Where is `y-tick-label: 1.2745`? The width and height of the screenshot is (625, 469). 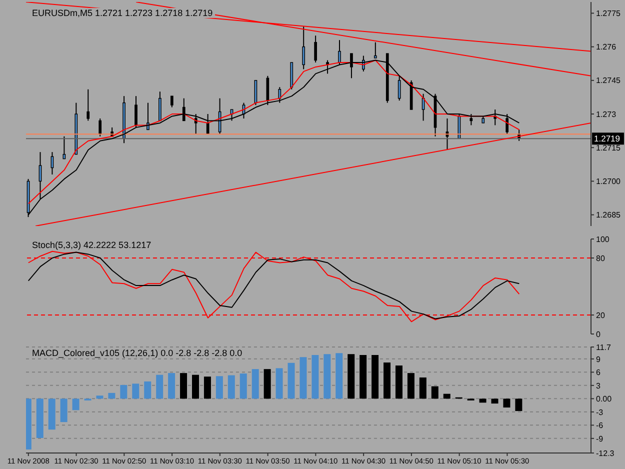
y-tick-label: 1.2745 is located at coordinates (609, 81).